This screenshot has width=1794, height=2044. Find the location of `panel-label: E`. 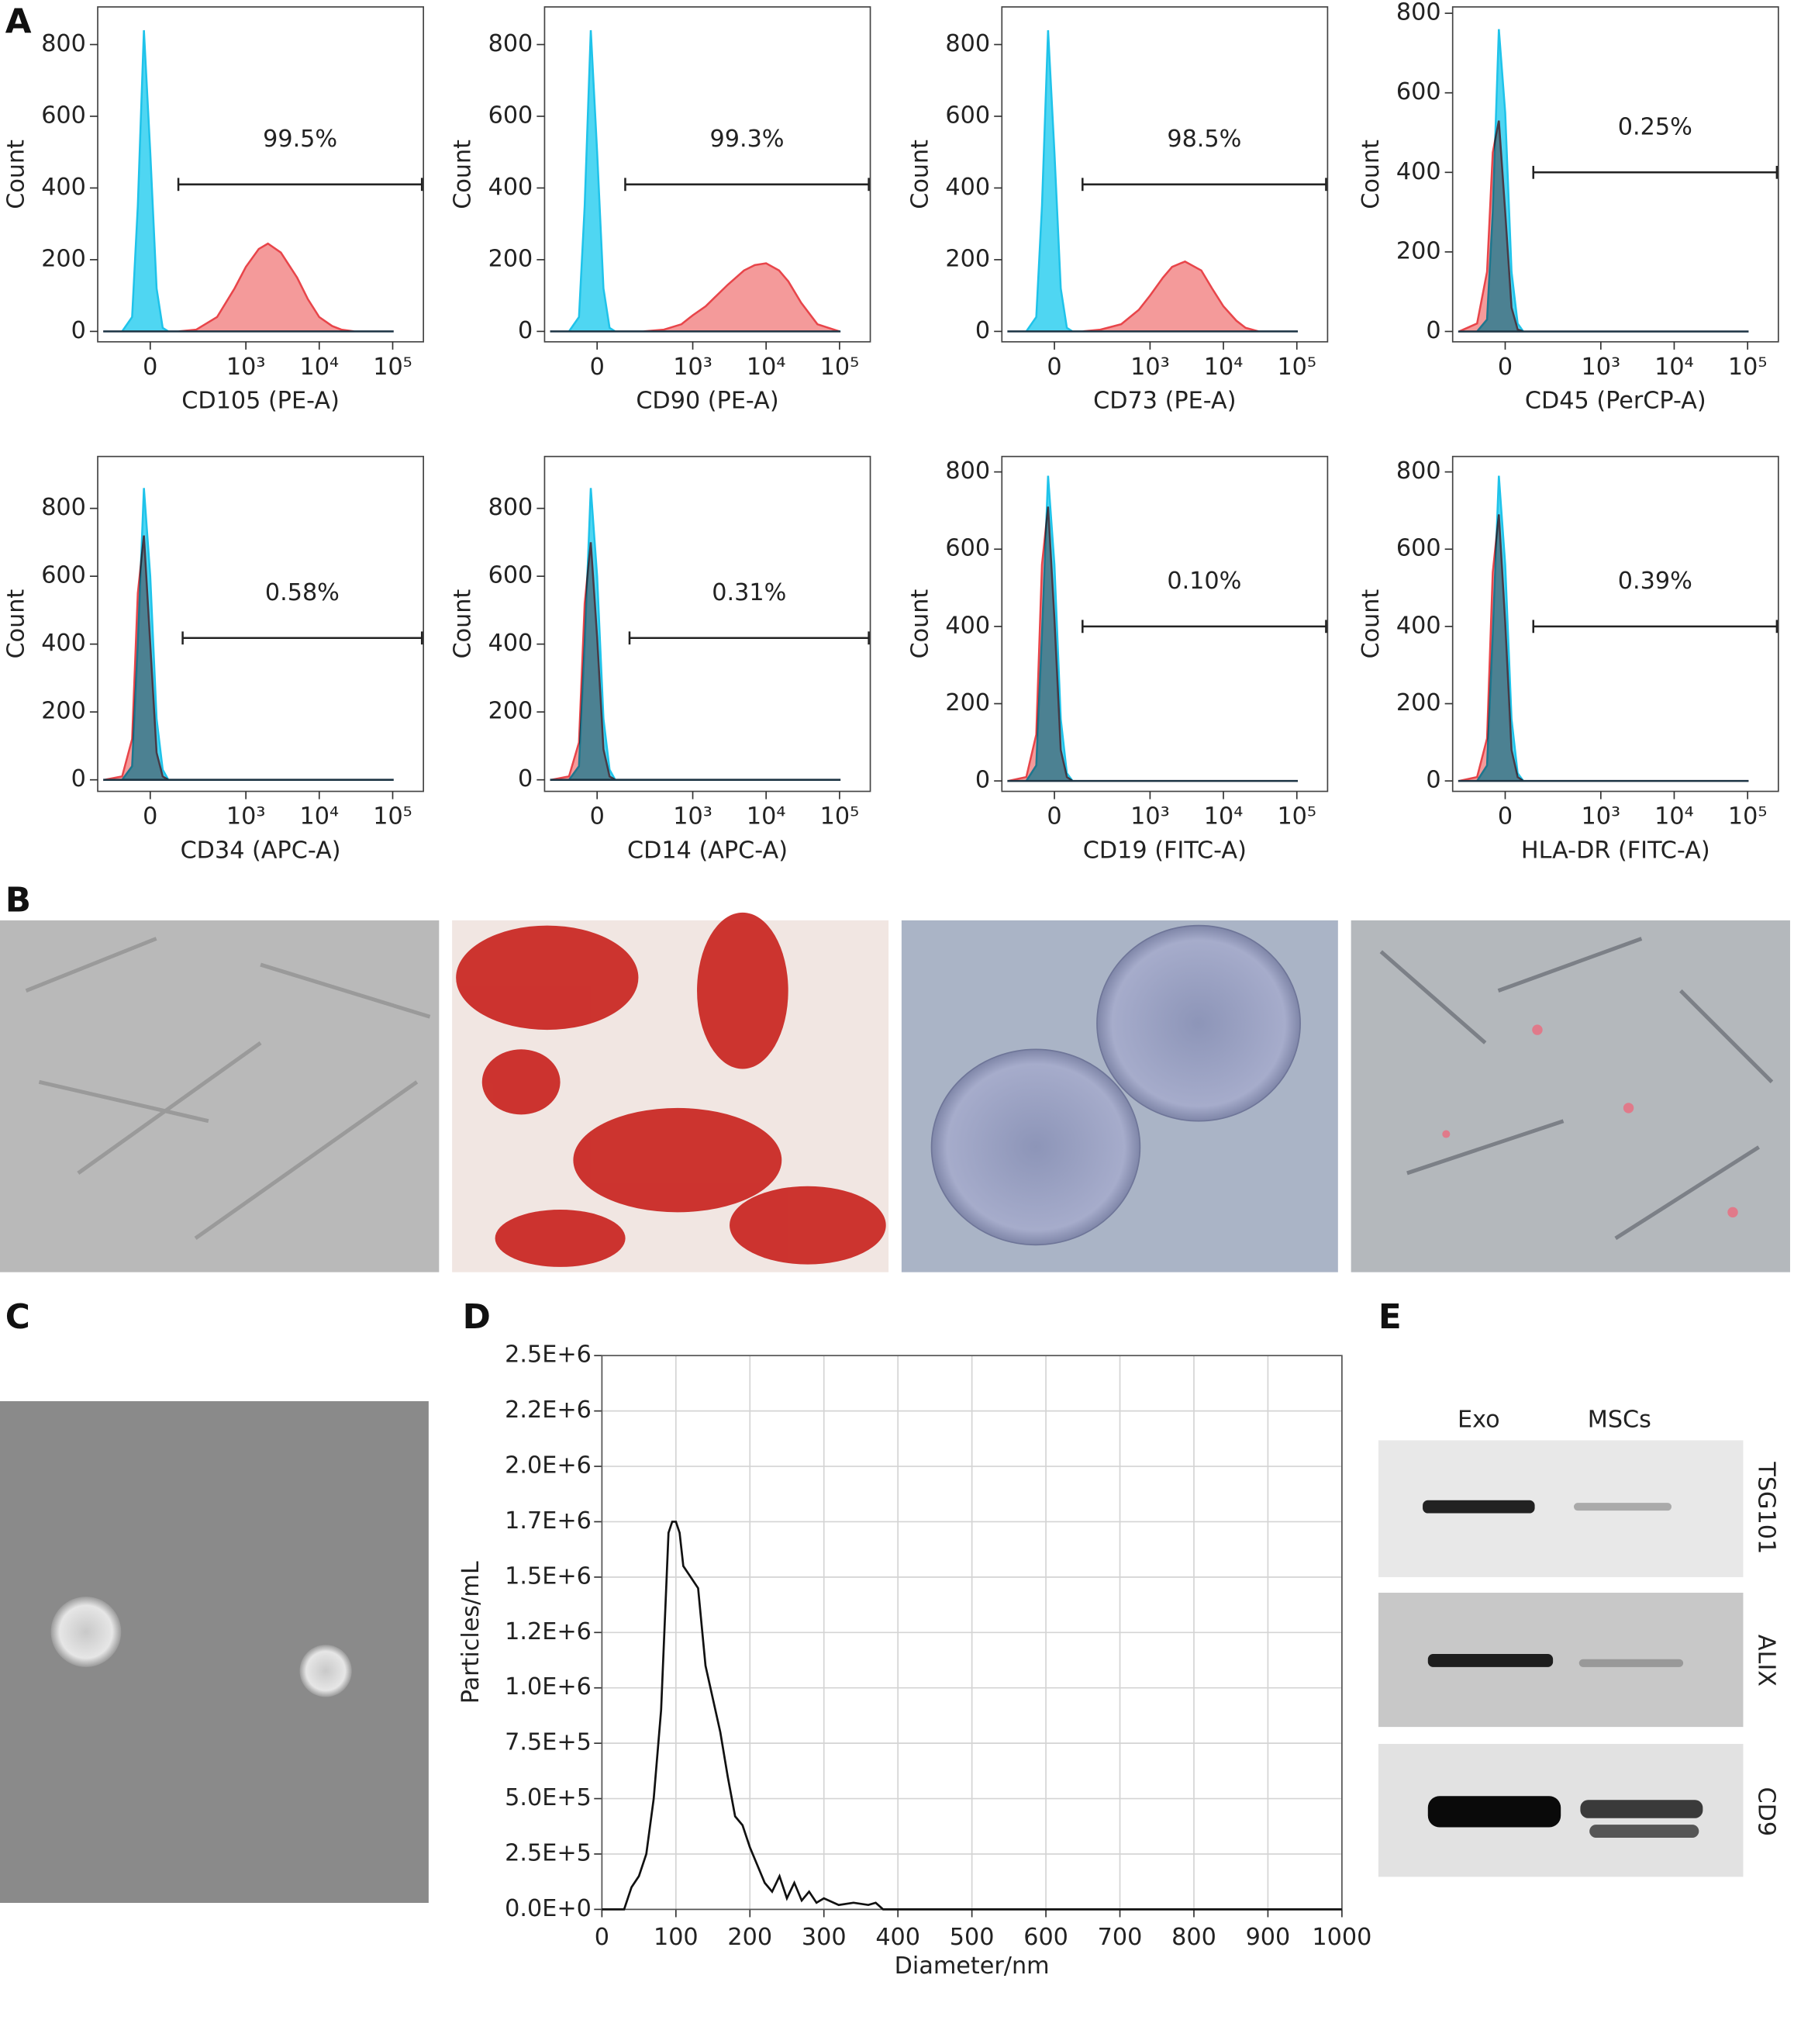

panel-label: E is located at coordinates (1390, 1317).